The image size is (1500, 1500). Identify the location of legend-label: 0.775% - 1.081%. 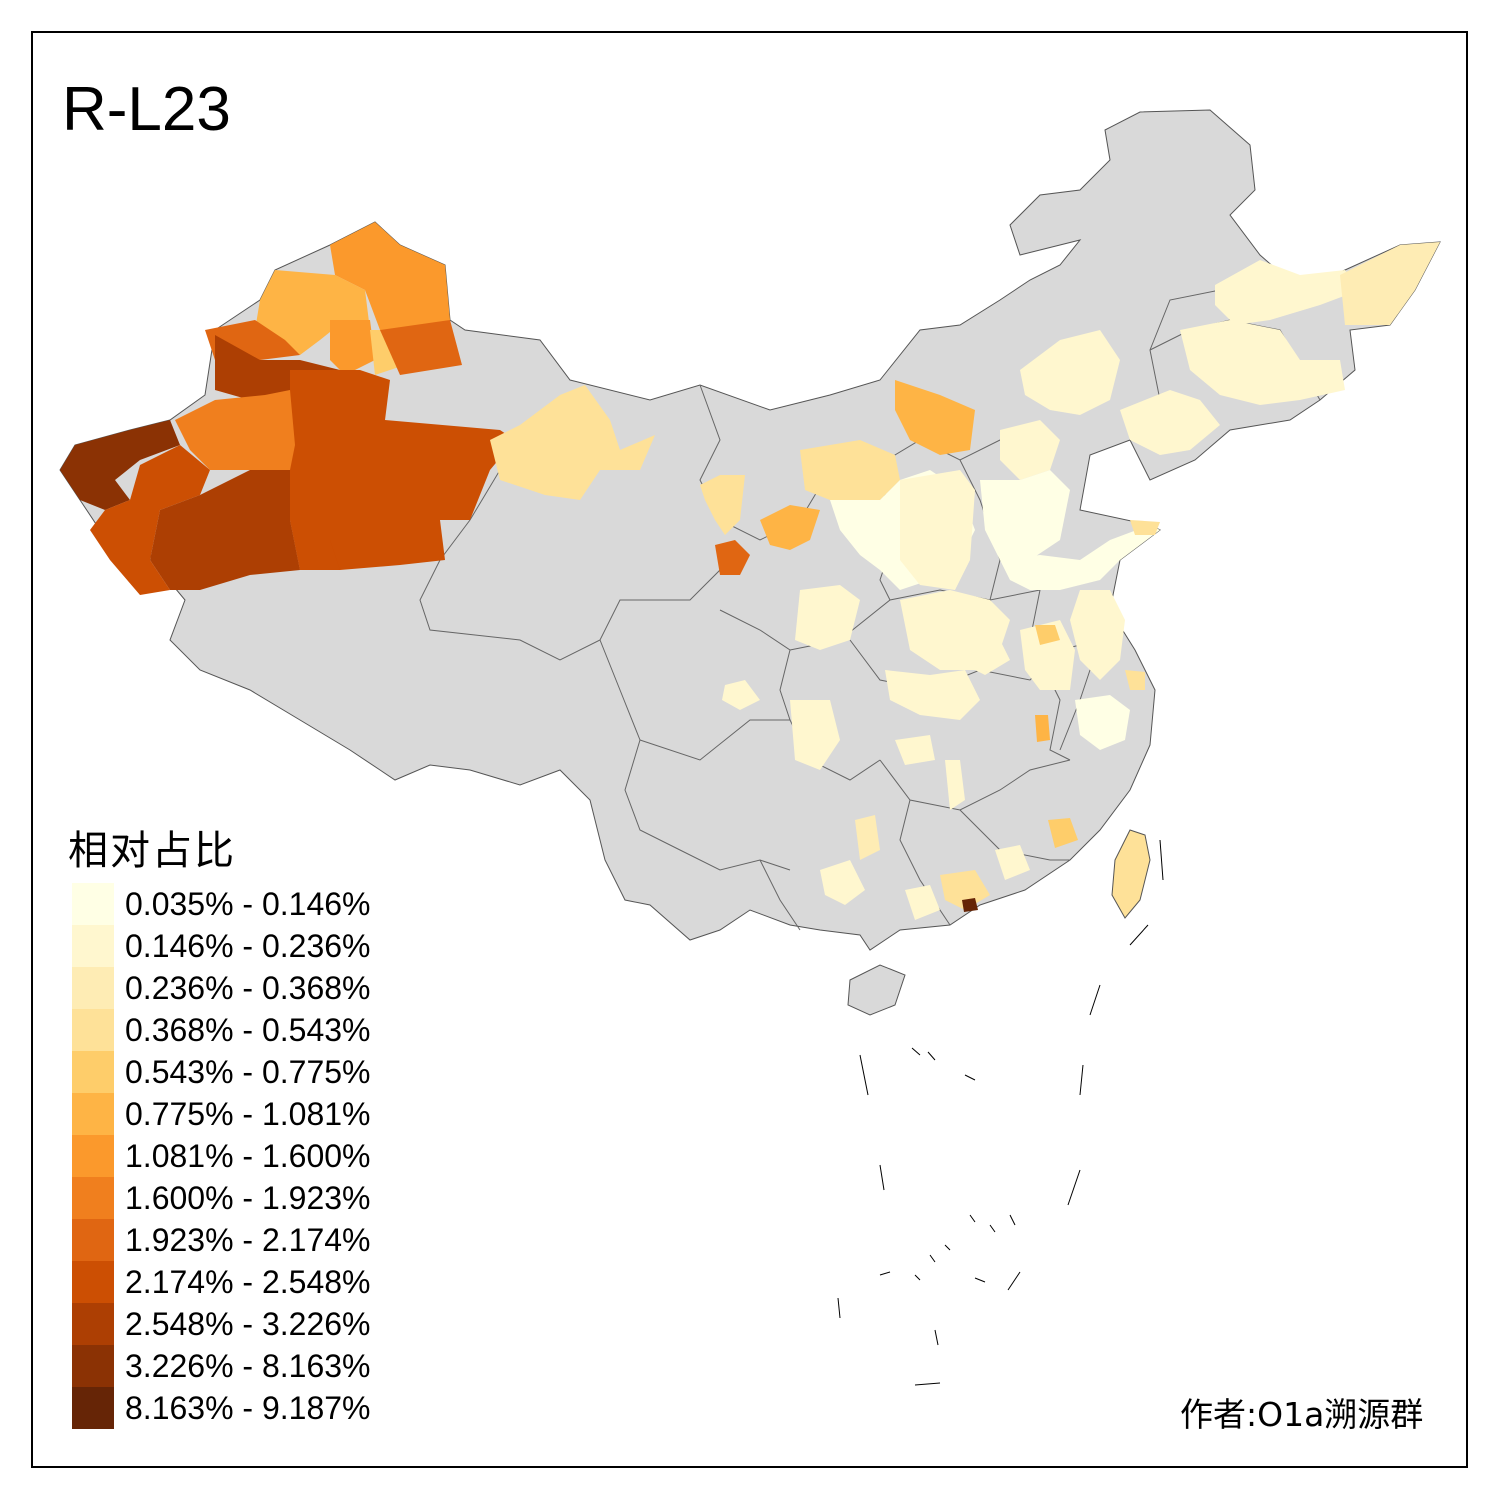
(248, 1114).